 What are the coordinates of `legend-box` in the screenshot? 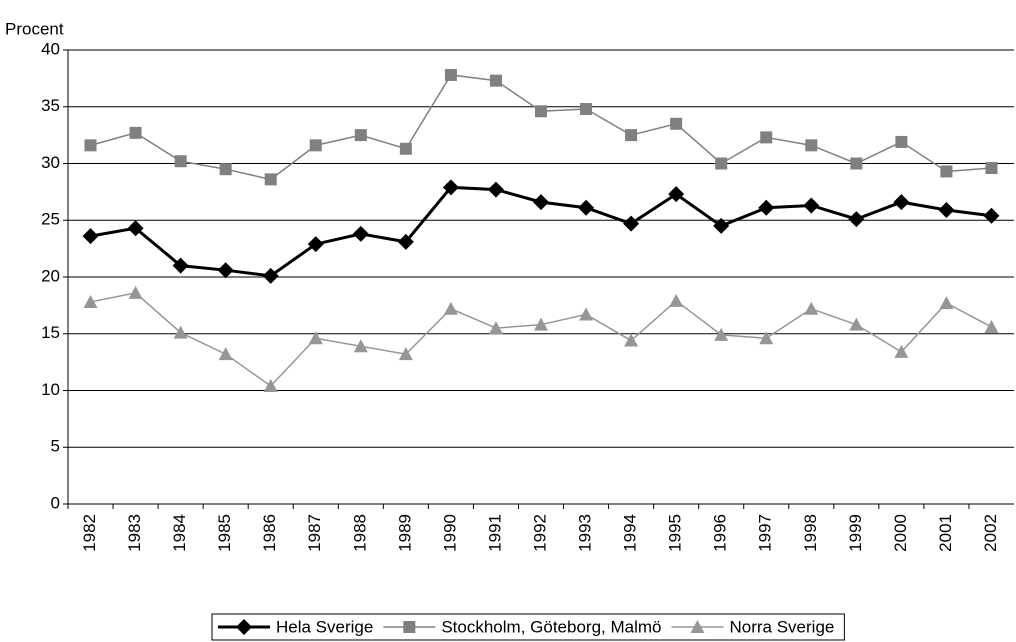 It's located at (528, 627).